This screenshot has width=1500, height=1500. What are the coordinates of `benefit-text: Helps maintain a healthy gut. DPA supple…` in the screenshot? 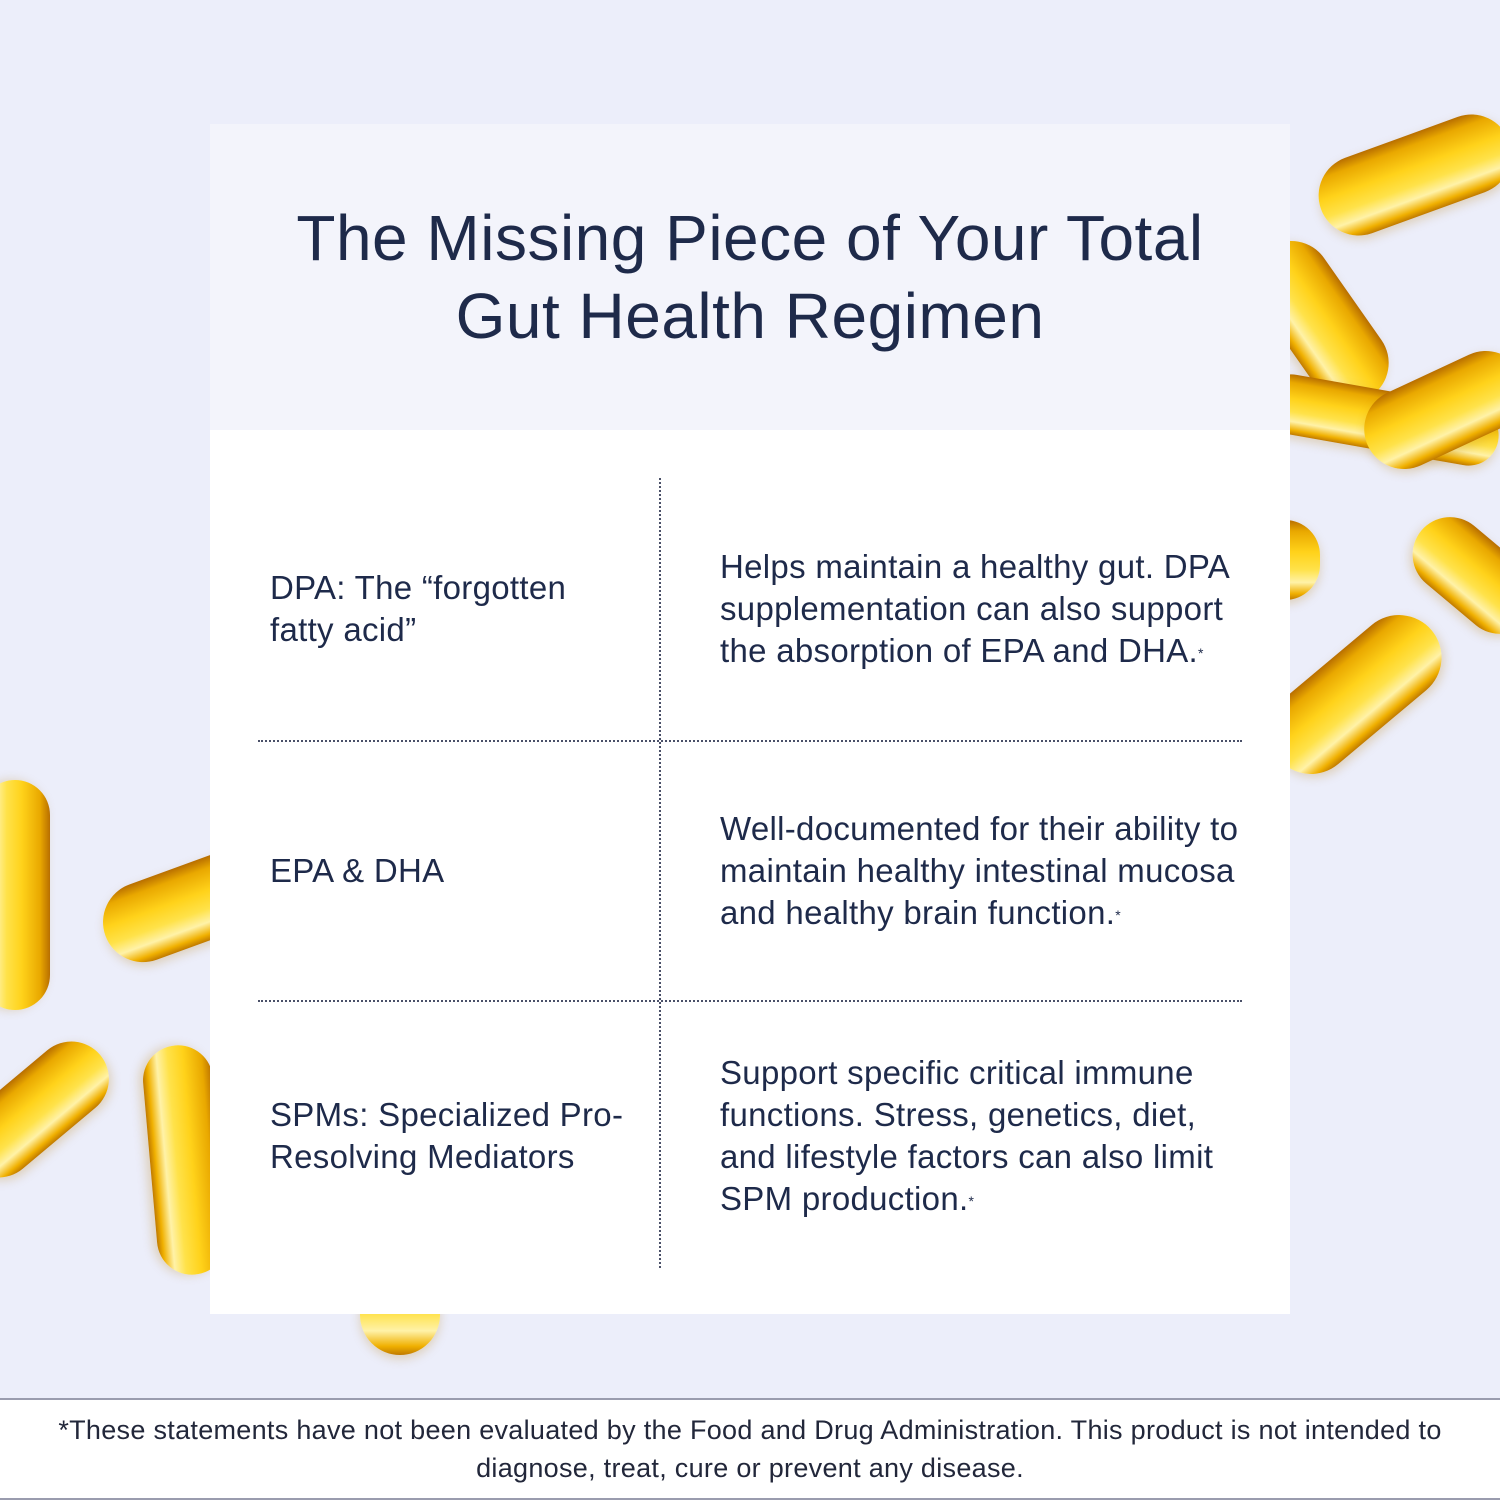 It's located at (974, 608).